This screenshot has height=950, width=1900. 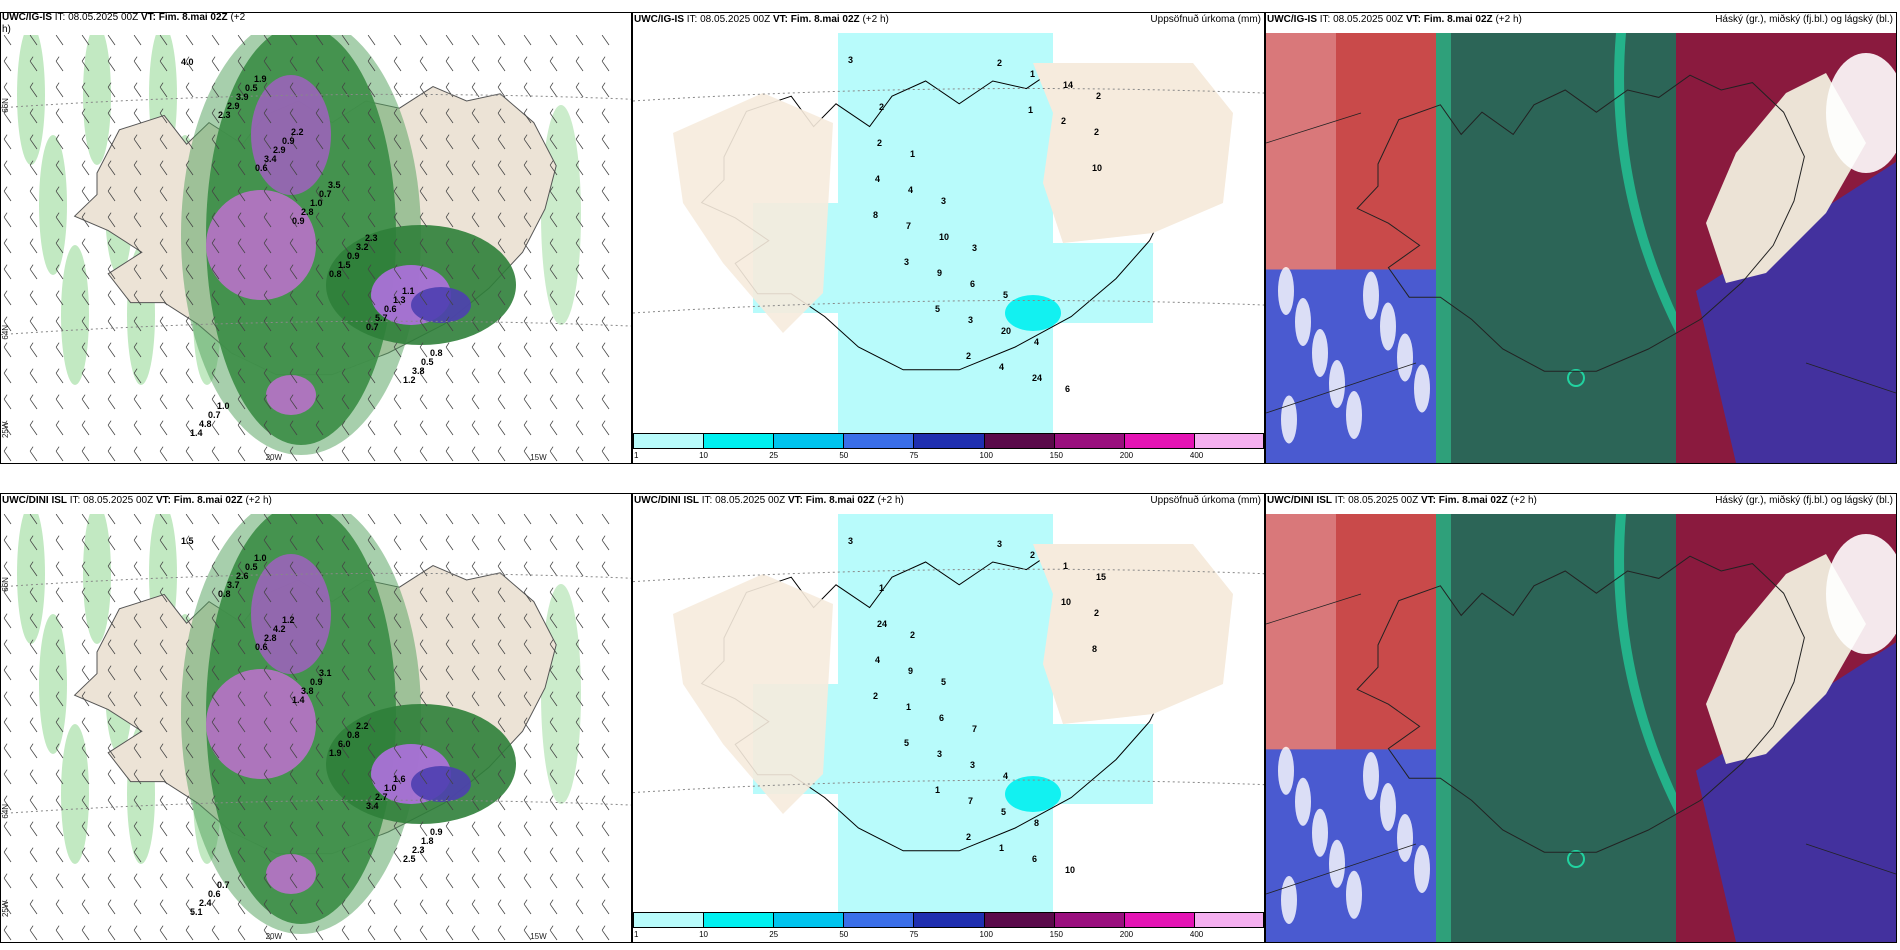 What do you see at coordinates (970, 801) in the screenshot?
I see `accum-label: 7` at bounding box center [970, 801].